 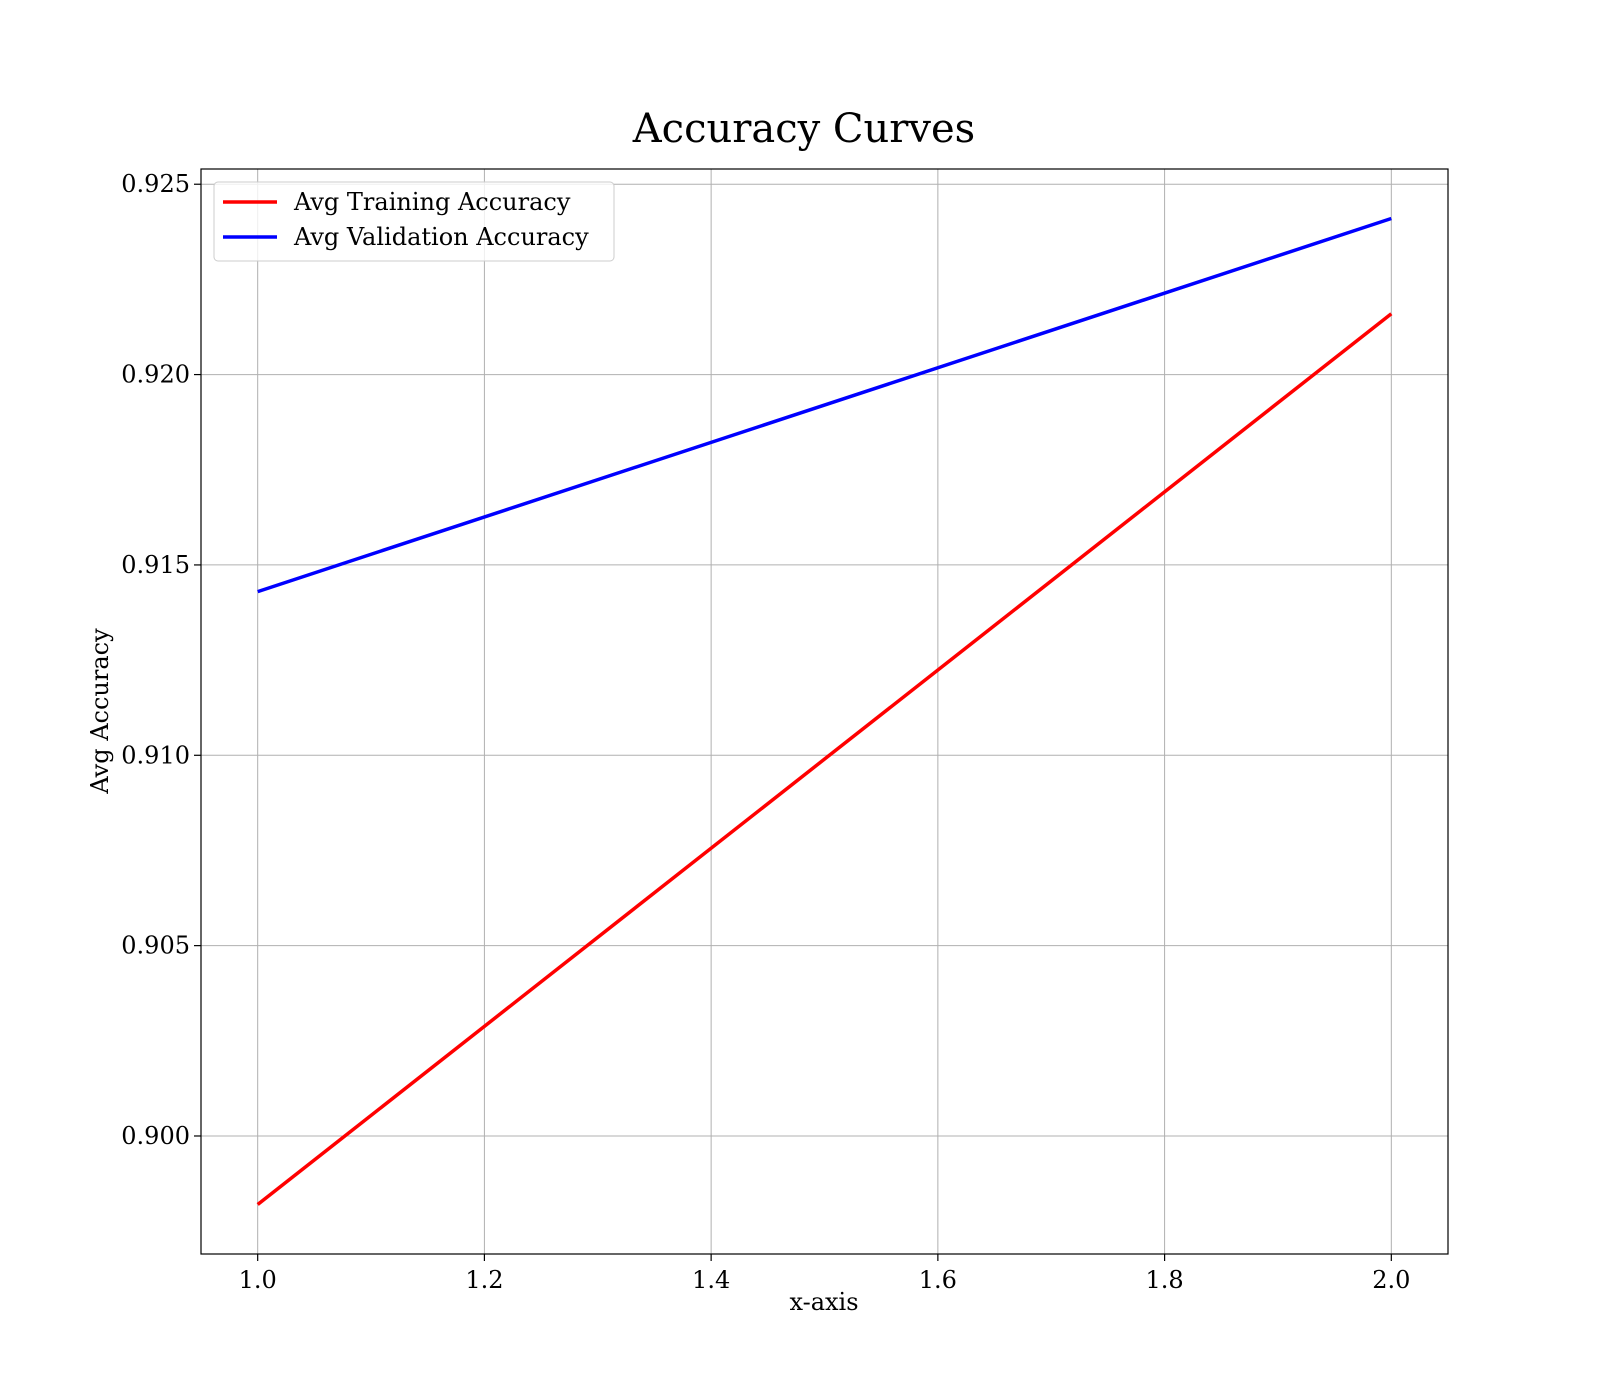 What do you see at coordinates (484, 1280) in the screenshot?
I see `x-tick-label: 1.2` at bounding box center [484, 1280].